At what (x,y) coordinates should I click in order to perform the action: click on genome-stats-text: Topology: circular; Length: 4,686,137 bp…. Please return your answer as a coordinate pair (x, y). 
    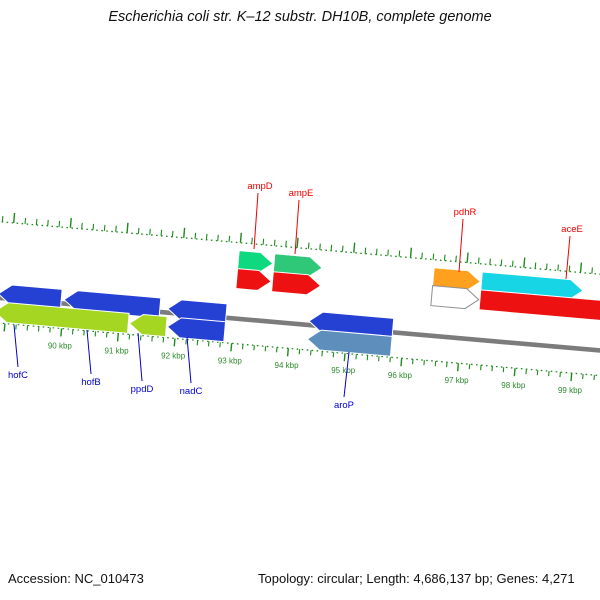
    Looking at the image, I should click on (416, 578).